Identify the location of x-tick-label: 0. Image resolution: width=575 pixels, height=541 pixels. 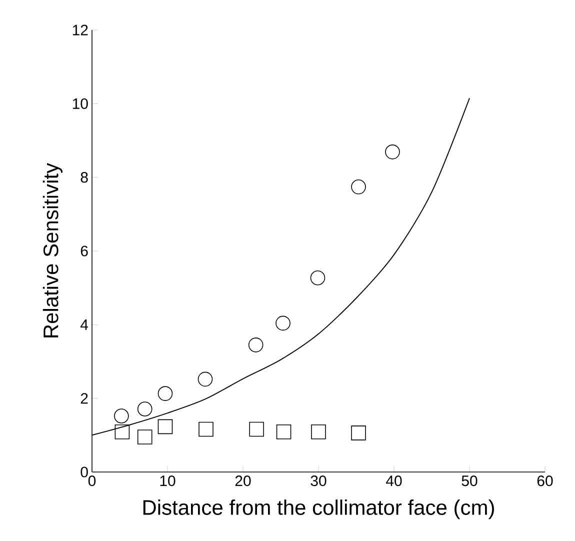
(92, 481).